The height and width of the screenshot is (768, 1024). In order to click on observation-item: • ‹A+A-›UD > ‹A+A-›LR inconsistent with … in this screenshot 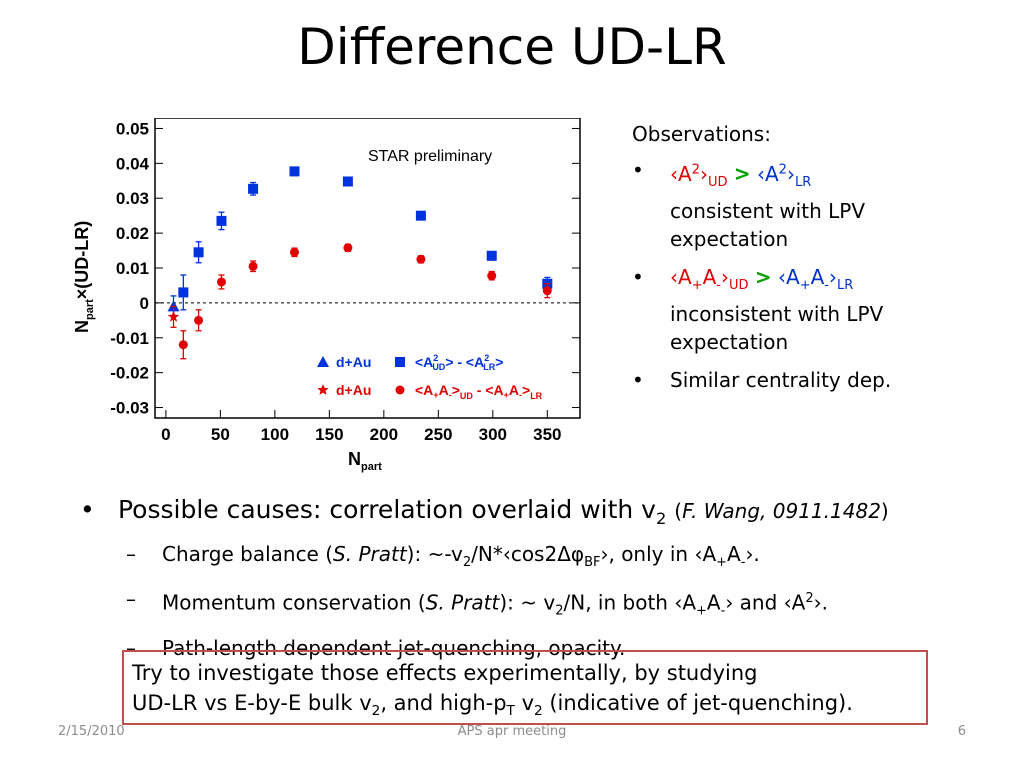, I will do `click(822, 309)`.